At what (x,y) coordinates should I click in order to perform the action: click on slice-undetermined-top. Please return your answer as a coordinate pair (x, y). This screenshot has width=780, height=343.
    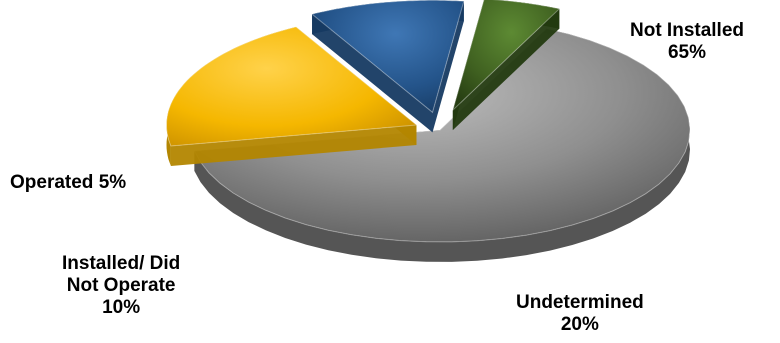
    Looking at the image, I should click on (291, 86).